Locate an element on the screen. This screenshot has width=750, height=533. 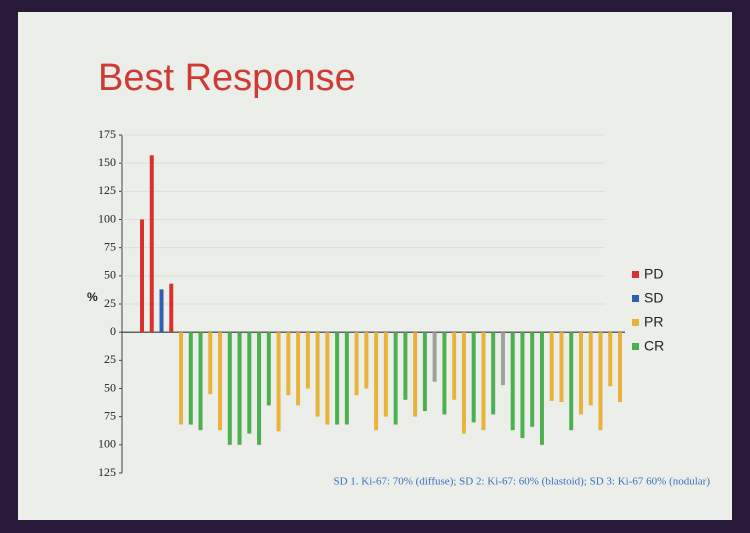
legend-label: CR is located at coordinates (654, 346).